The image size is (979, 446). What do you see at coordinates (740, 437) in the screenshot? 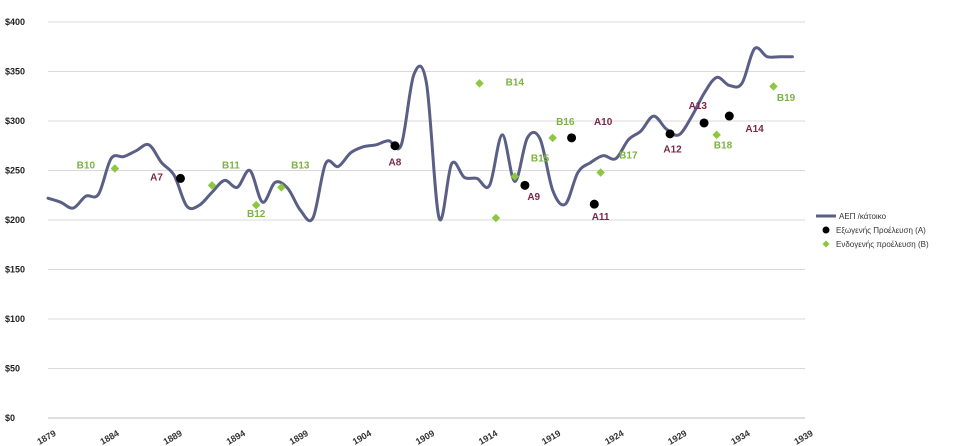
I see `x-tick-label: 1934` at bounding box center [740, 437].